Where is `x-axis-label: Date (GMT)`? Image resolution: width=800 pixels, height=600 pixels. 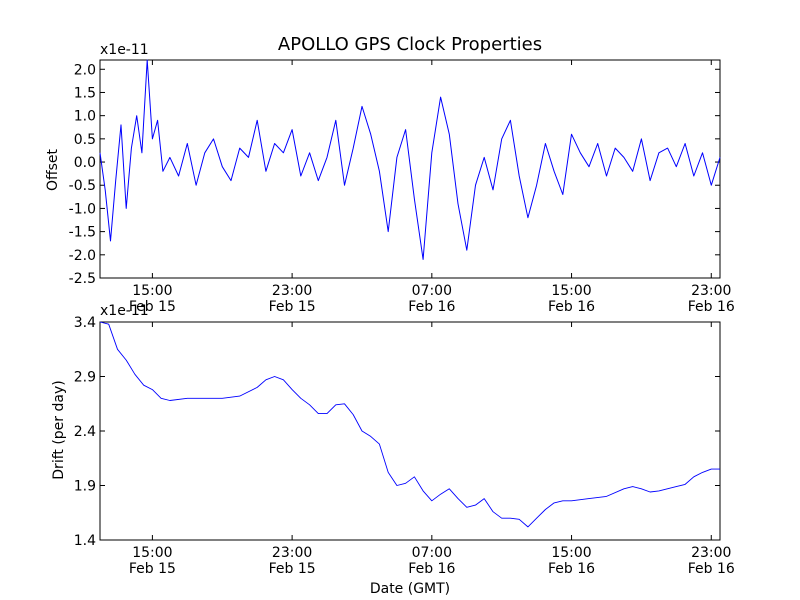
x-axis-label: Date (GMT) is located at coordinates (410, 589).